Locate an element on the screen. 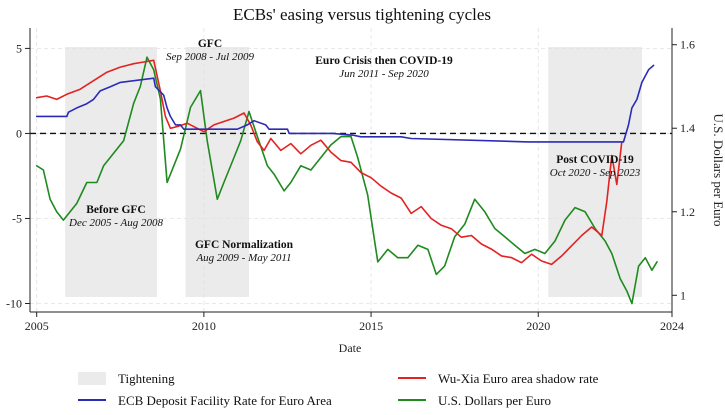  annotation-subtitle-0: Sep 2008 - Jul 2009 is located at coordinates (210, 57).